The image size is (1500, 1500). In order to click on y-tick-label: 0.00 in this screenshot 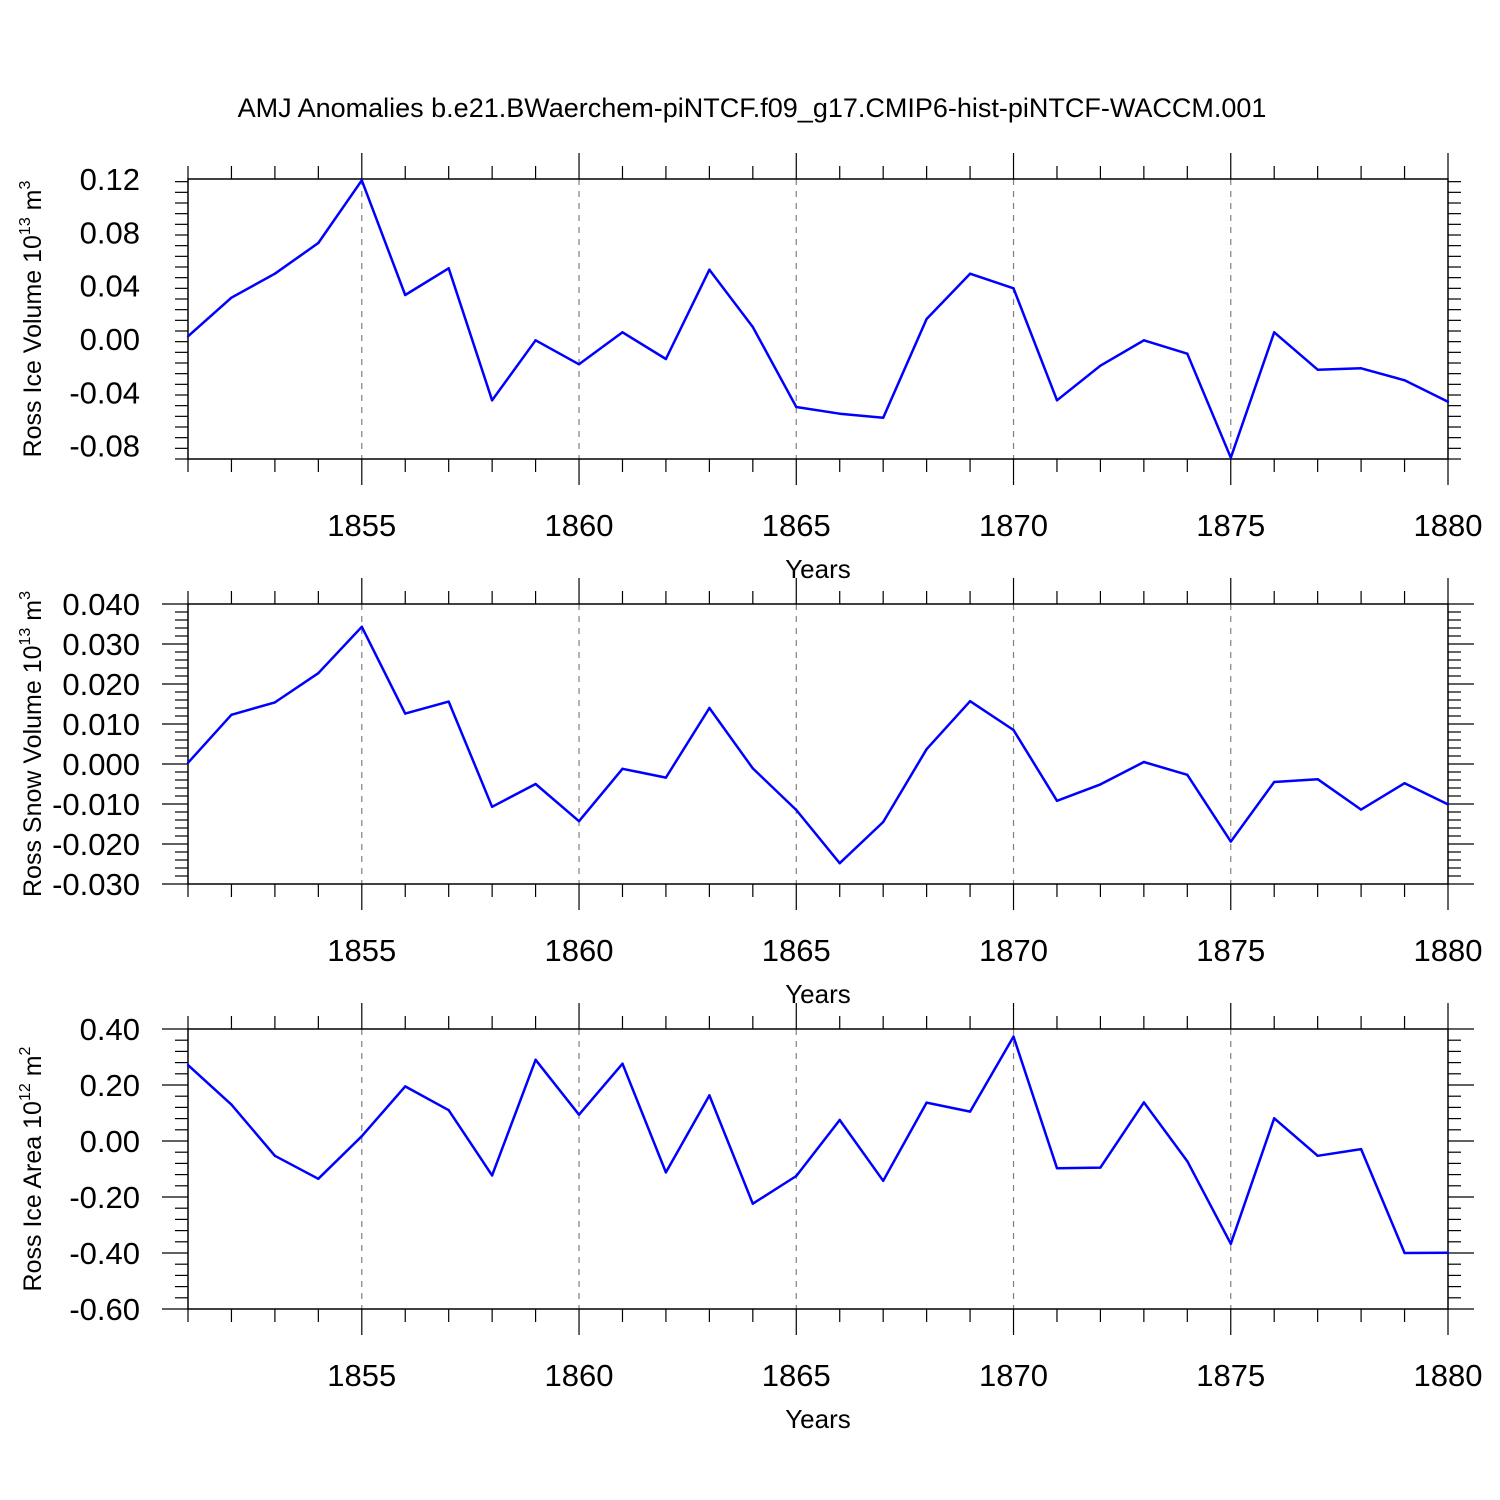, I will do `click(110, 339)`.